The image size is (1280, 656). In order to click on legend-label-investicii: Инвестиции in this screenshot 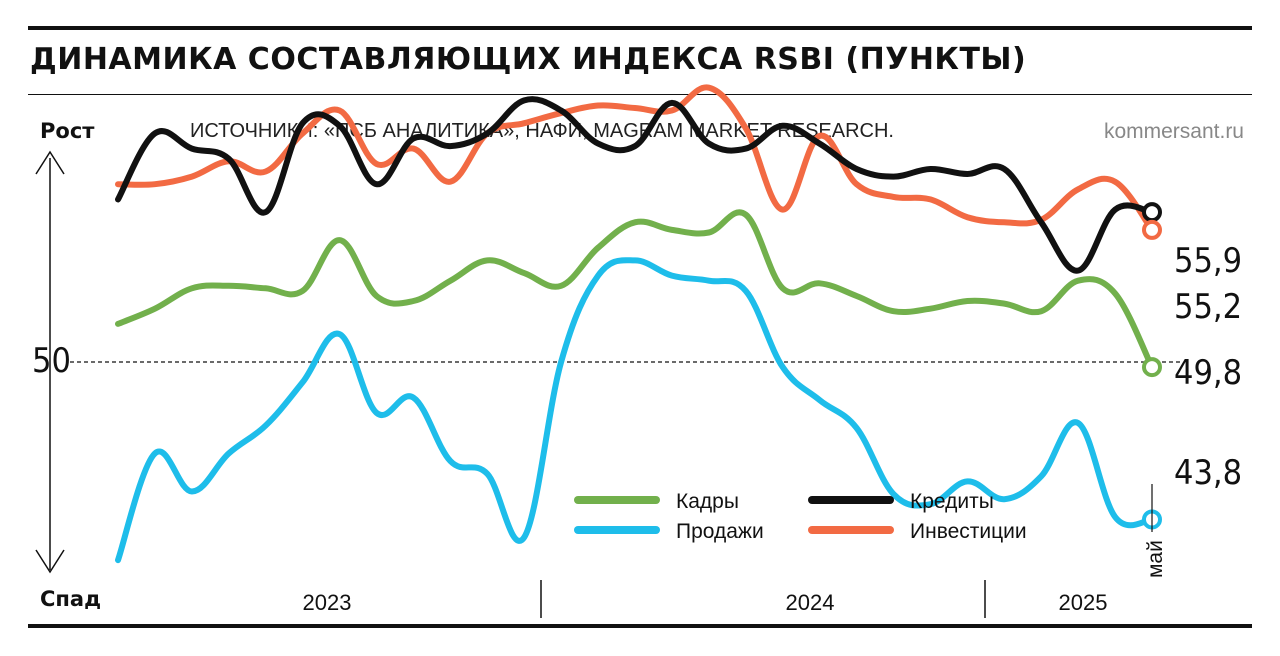, I will do `click(968, 531)`.